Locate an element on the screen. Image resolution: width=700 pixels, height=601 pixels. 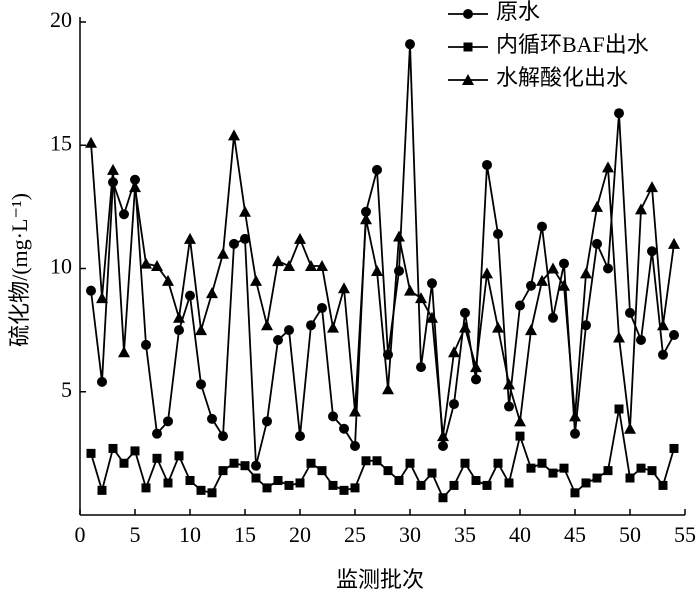
legend-label: 原水 is located at coordinates (518, 12).